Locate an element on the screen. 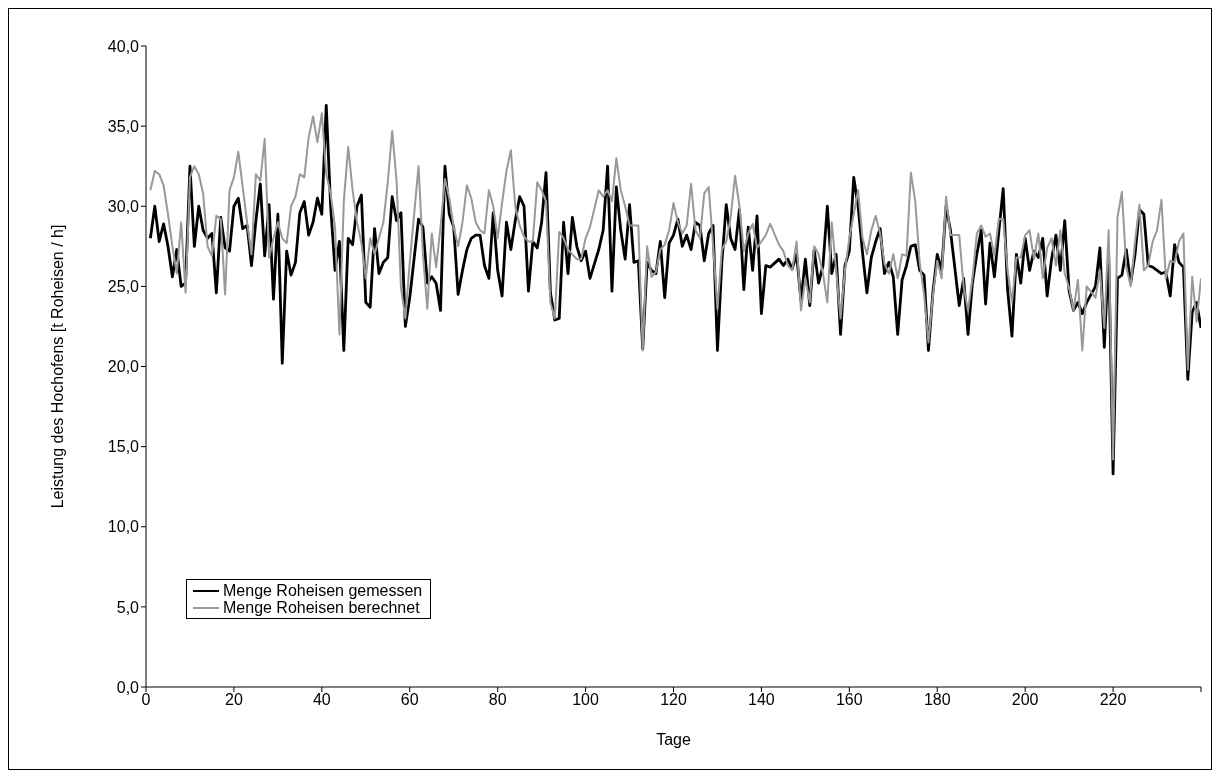 The image size is (1220, 778). x-tick-label: 0 is located at coordinates (146, 700).